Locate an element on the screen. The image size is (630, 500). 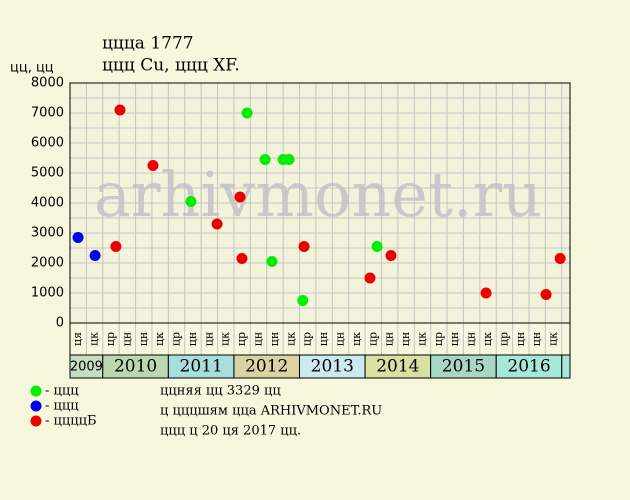
year-label: 2009 is located at coordinates (86, 367).